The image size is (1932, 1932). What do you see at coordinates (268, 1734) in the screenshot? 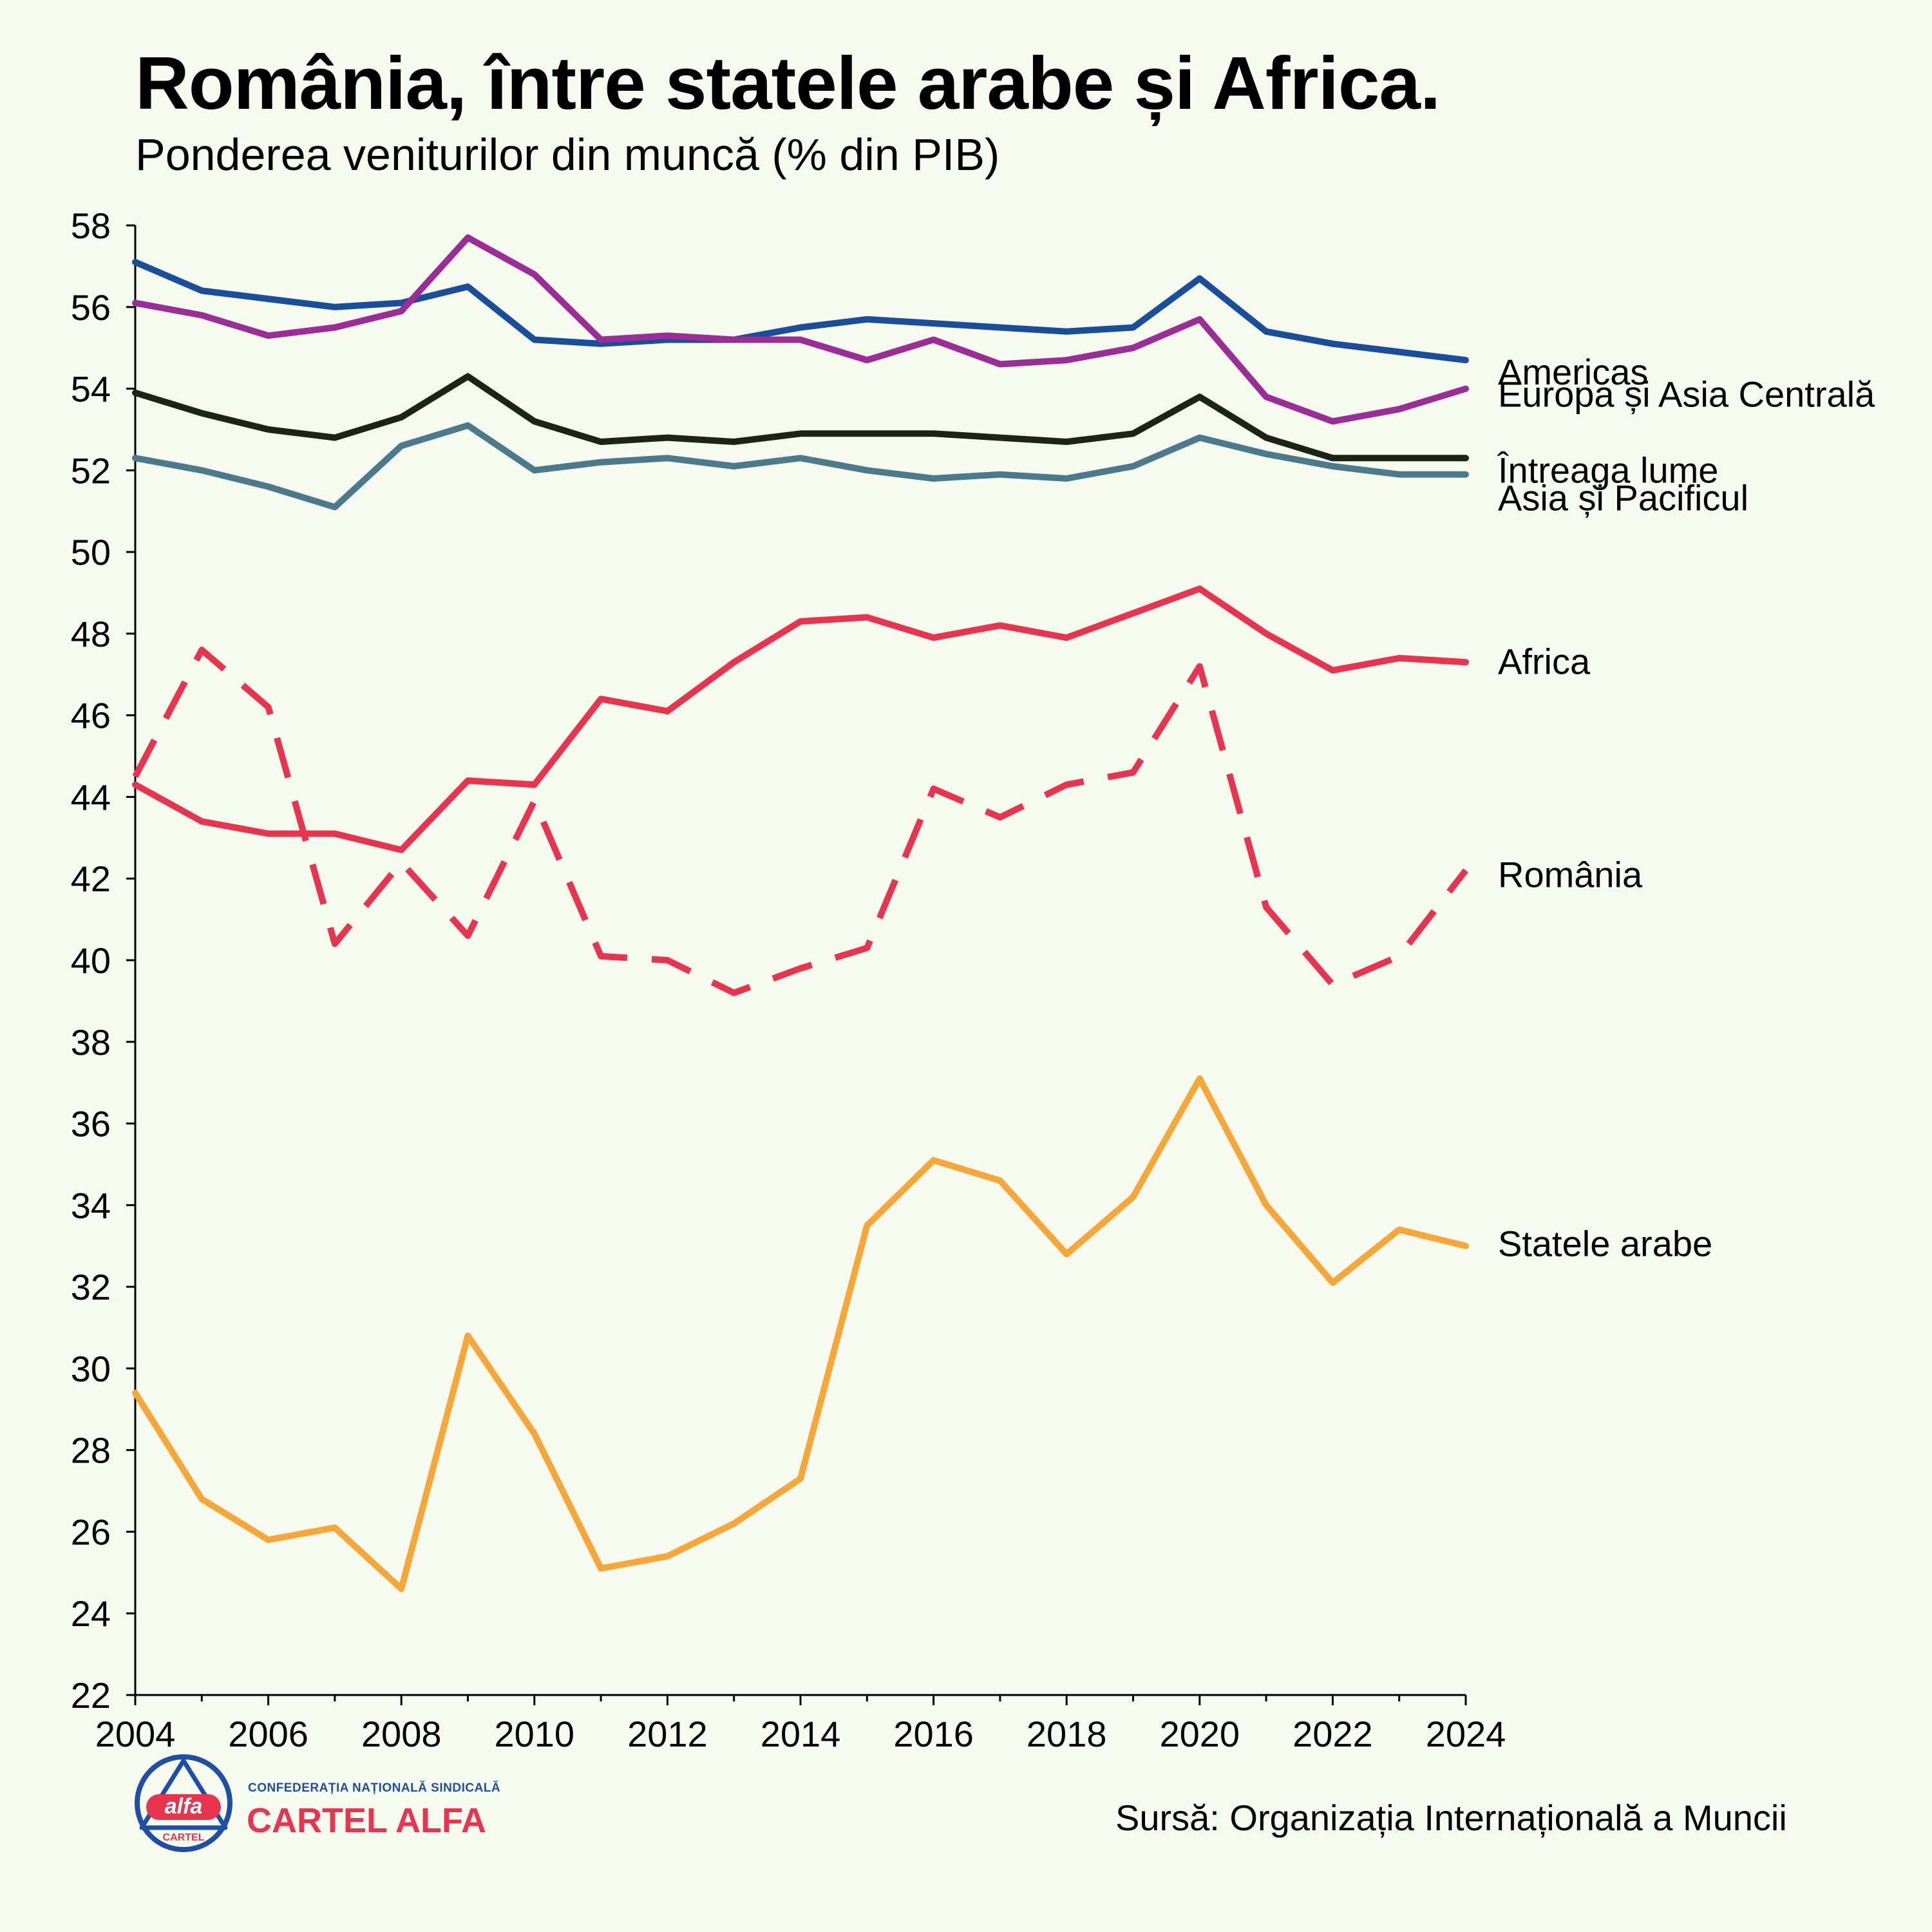
I see `x-tick-label: 2006` at bounding box center [268, 1734].